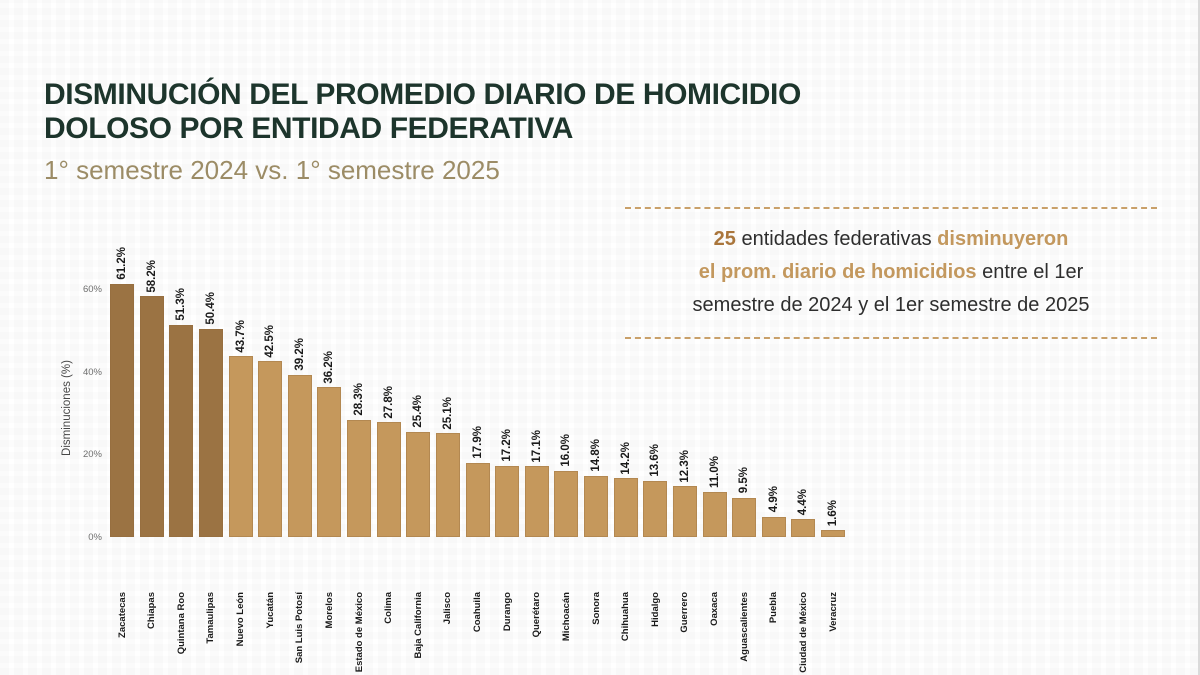 The width and height of the screenshot is (1200, 675). What do you see at coordinates (270, 341) in the screenshot?
I see `bar-value-label: 42.5%` at bounding box center [270, 341].